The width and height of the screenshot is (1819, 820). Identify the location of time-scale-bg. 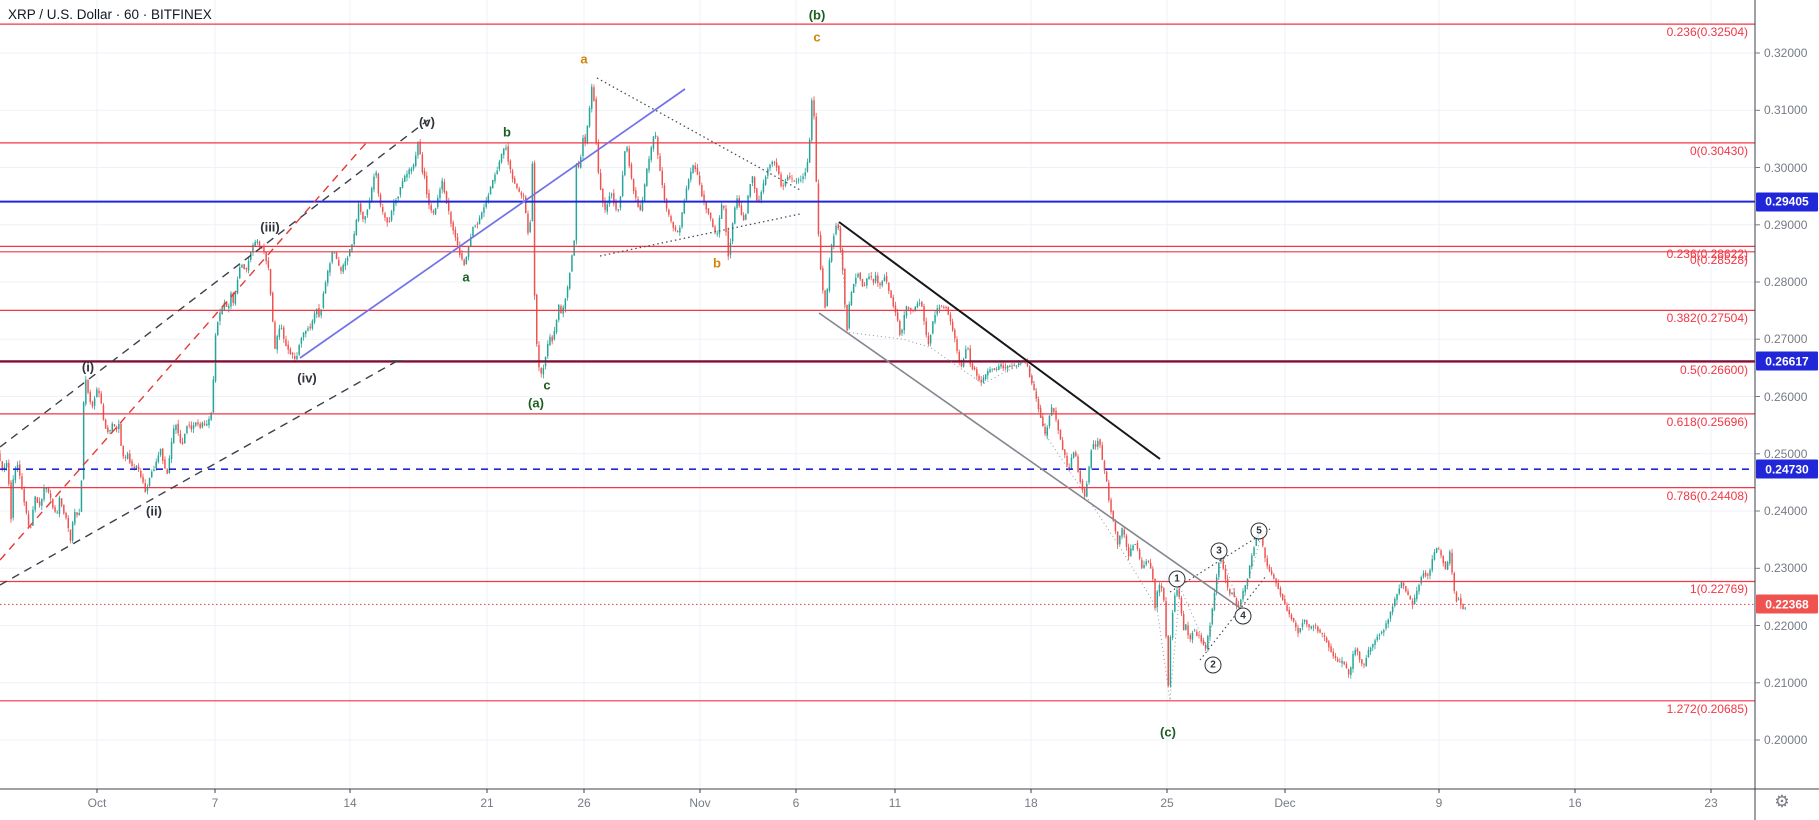
(909, 805).